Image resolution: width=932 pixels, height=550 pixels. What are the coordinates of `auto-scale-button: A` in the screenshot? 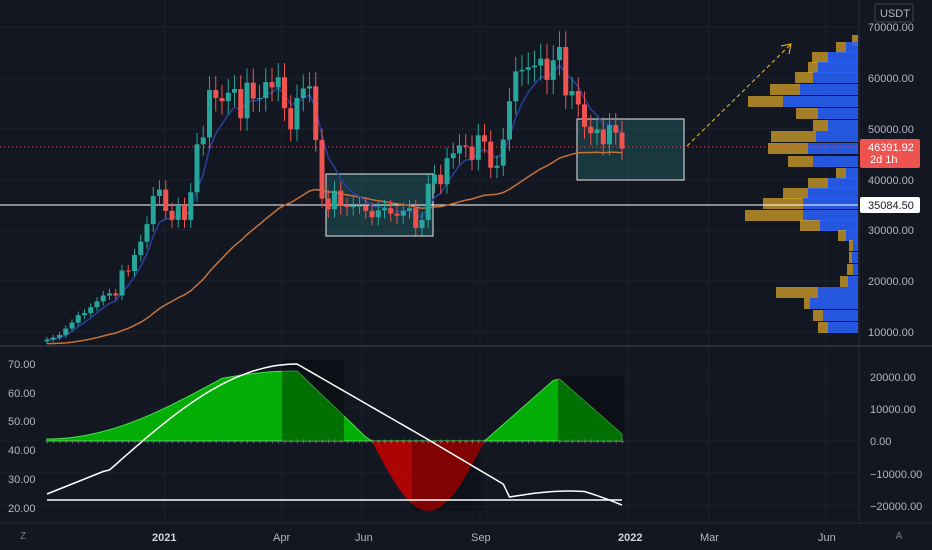 It's located at (899, 536).